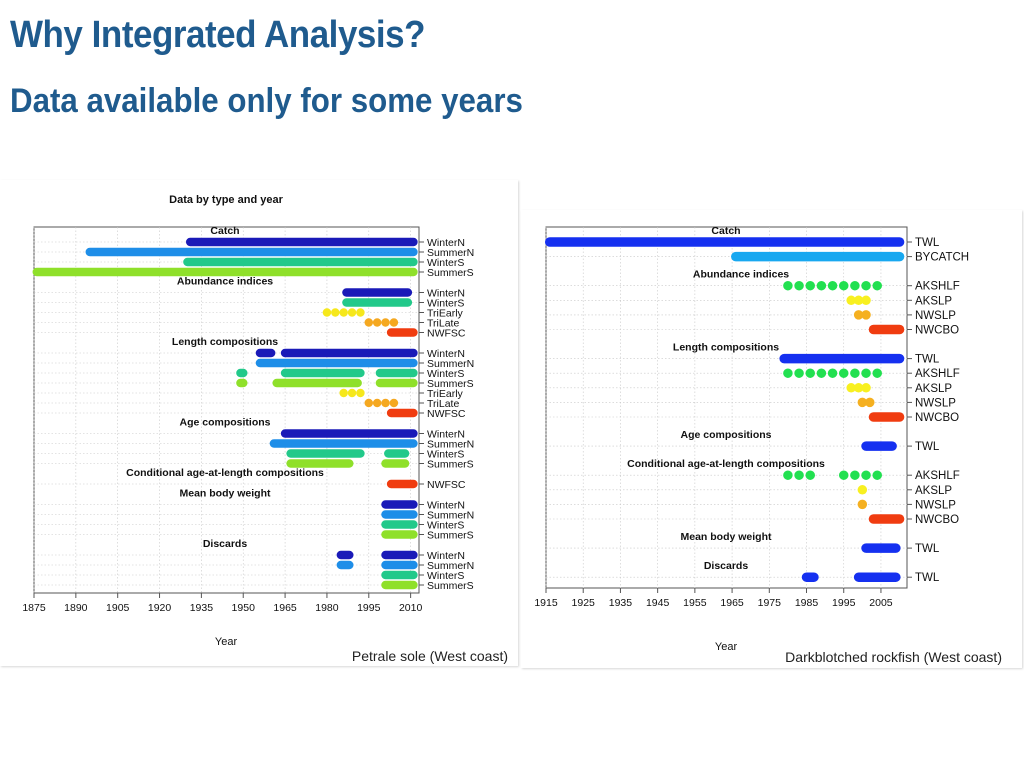 The width and height of the screenshot is (1024, 768). Describe the element at coordinates (226, 642) in the screenshot. I see `x-axis-title: Year` at that location.